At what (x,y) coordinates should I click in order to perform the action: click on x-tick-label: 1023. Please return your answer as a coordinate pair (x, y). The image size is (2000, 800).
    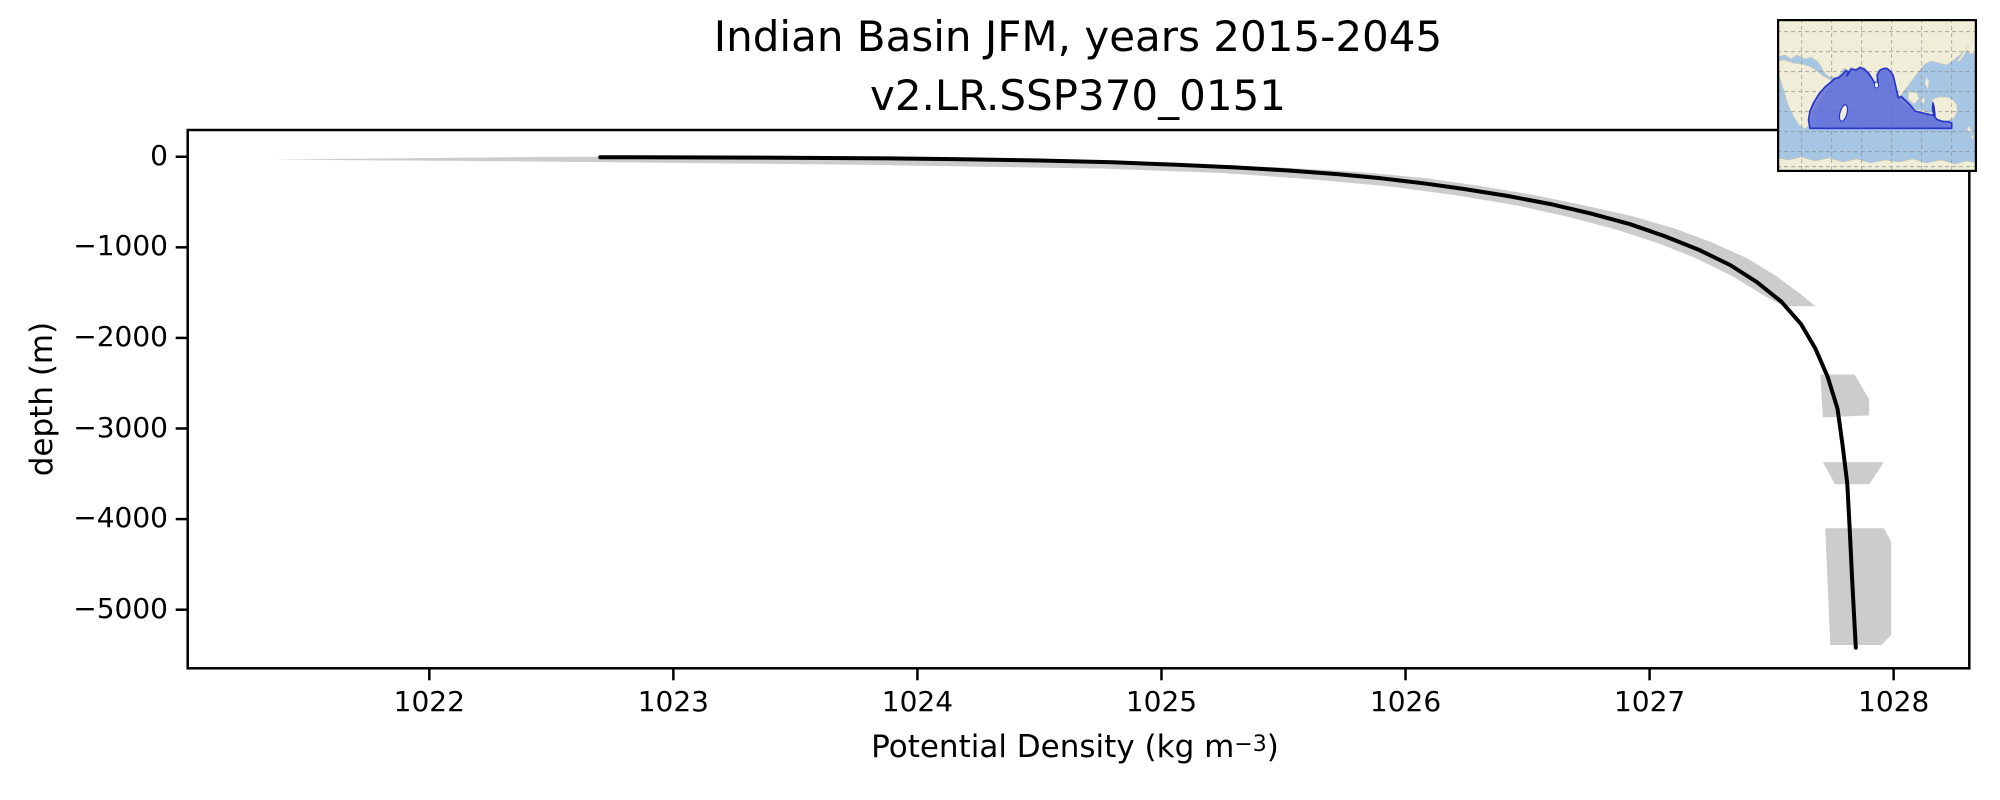
    Looking at the image, I should click on (673, 701).